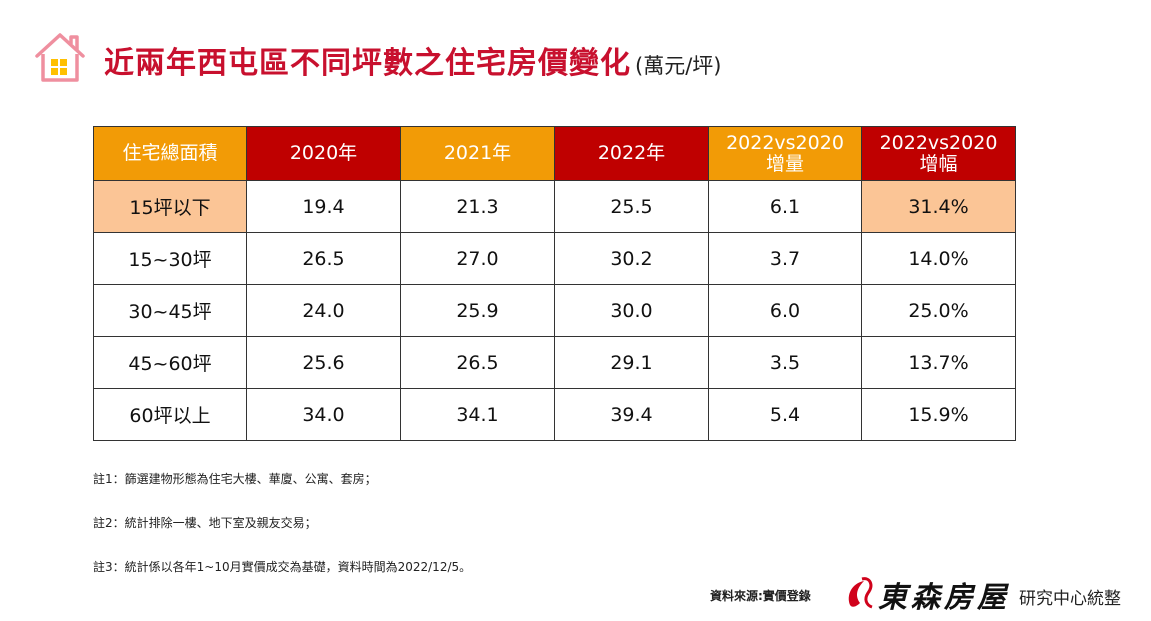 The height and width of the screenshot is (621, 1151). Describe the element at coordinates (323, 362) in the screenshot. I see `cell-2020: 25.6` at that location.